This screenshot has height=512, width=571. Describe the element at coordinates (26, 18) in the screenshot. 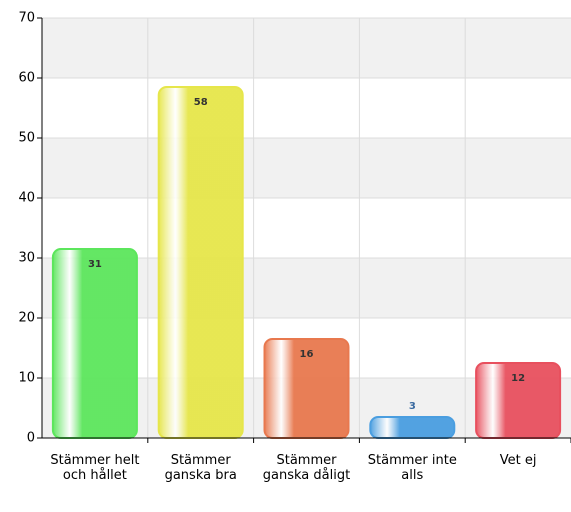

I see `y-tick-label: 70` at that location.